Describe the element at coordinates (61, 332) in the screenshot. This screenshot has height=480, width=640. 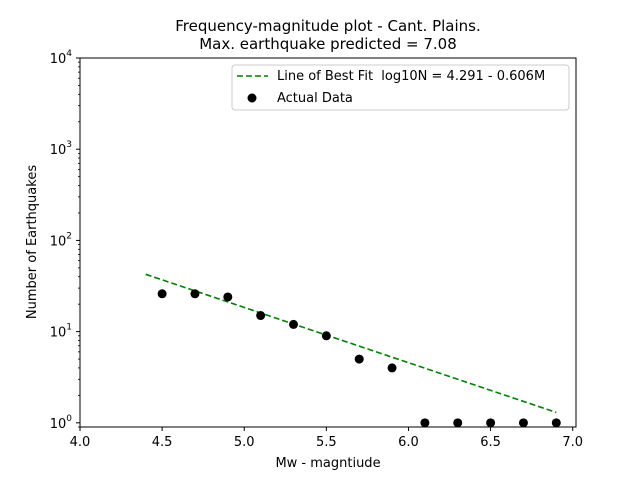
I see `y-tick-label: 10¹` at that location.